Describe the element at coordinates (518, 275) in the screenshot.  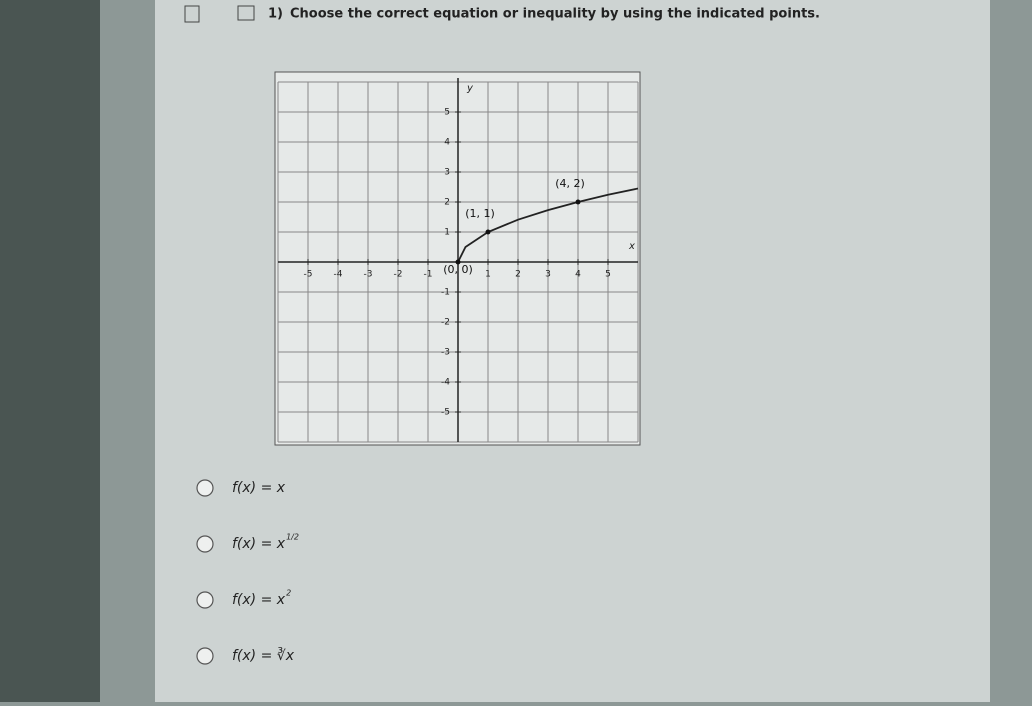
I see `x-tick-label: 2` at that location.